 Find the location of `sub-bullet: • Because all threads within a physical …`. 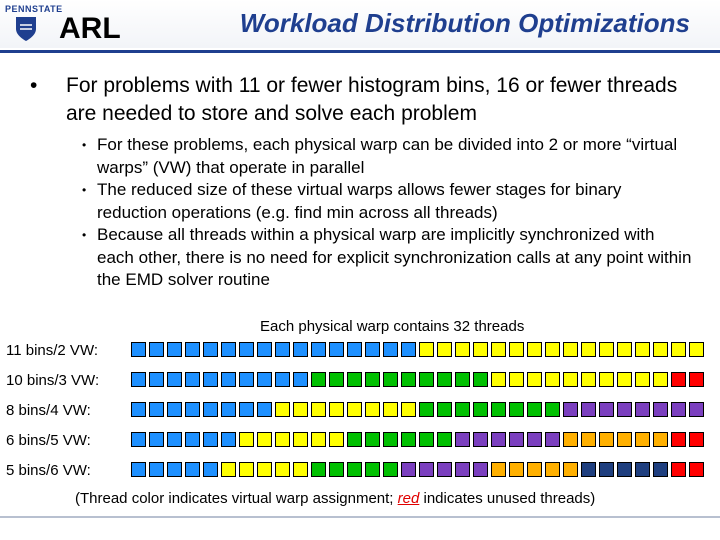

sub-bullet: • Because all threads within a physical … is located at coordinates (387, 258).